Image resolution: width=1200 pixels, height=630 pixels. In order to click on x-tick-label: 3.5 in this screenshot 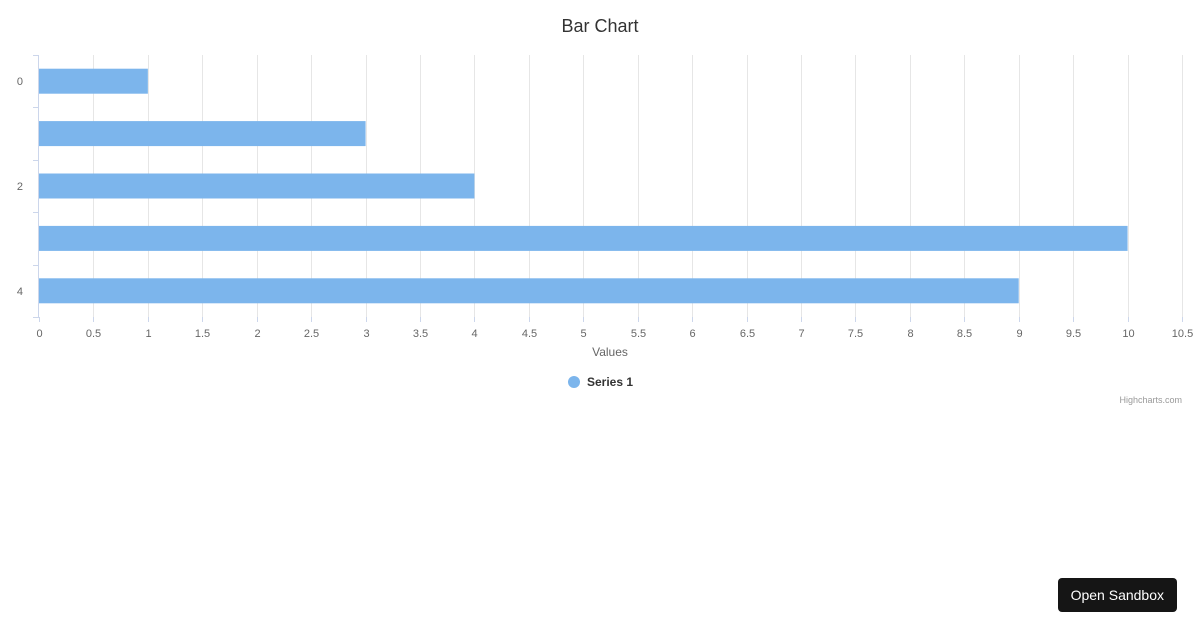, I will do `click(420, 334)`.